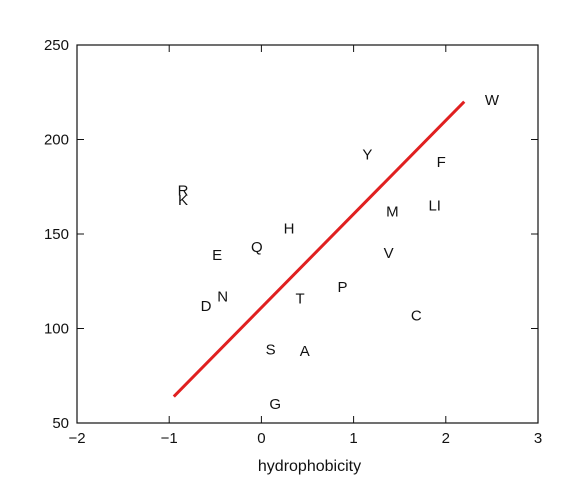  Describe the element at coordinates (538, 438) in the screenshot. I see `x-tick-label: 3` at that location.